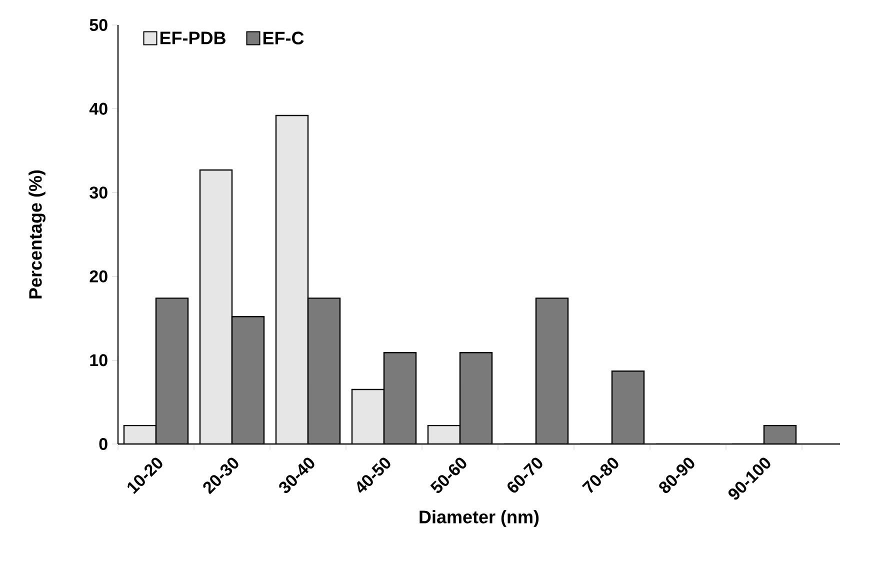 This screenshot has height=587, width=869. Describe the element at coordinates (99, 192) in the screenshot. I see `y-tick-label: 30` at that location.